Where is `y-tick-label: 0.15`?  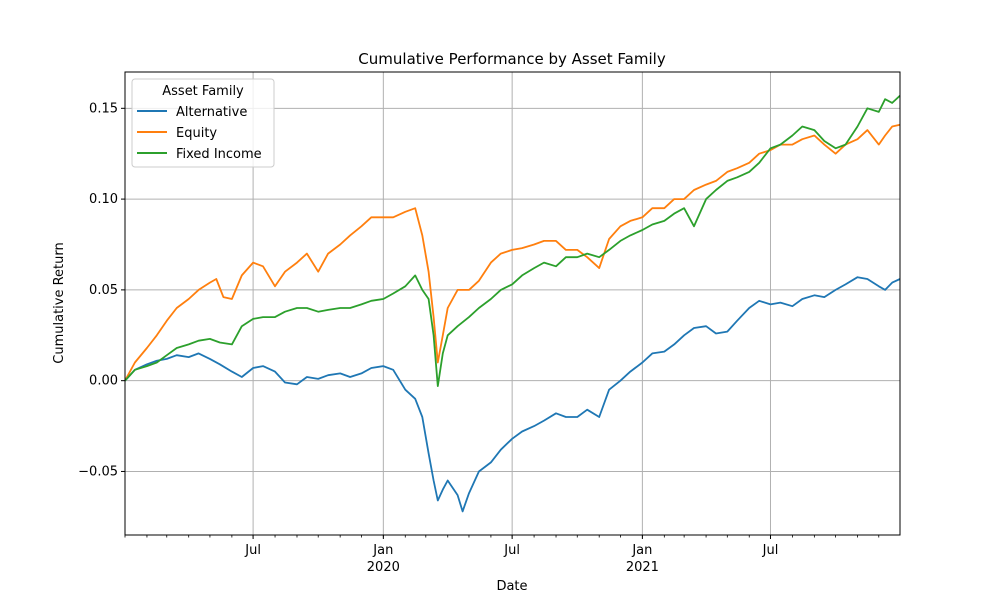
y-tick-label: 0.15 is located at coordinates (103, 108).